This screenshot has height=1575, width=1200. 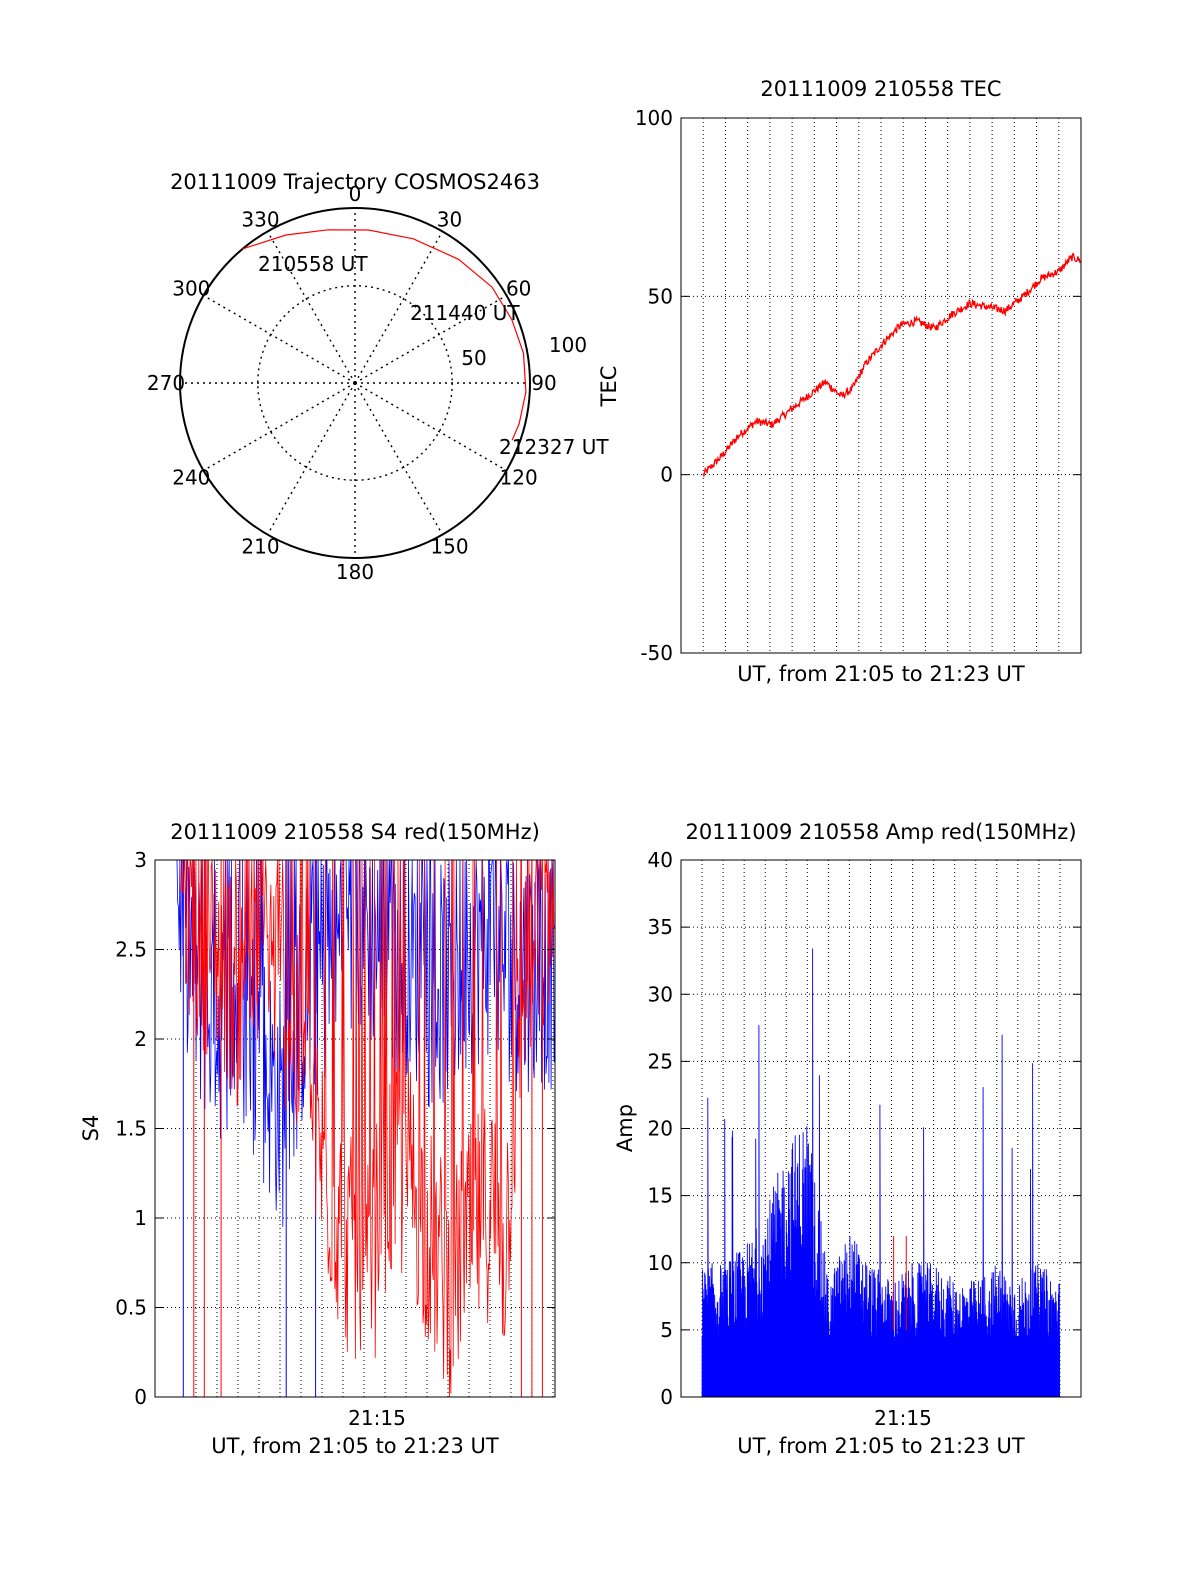 I want to click on s4-ytick-label: 0.5, so click(x=131, y=1308).